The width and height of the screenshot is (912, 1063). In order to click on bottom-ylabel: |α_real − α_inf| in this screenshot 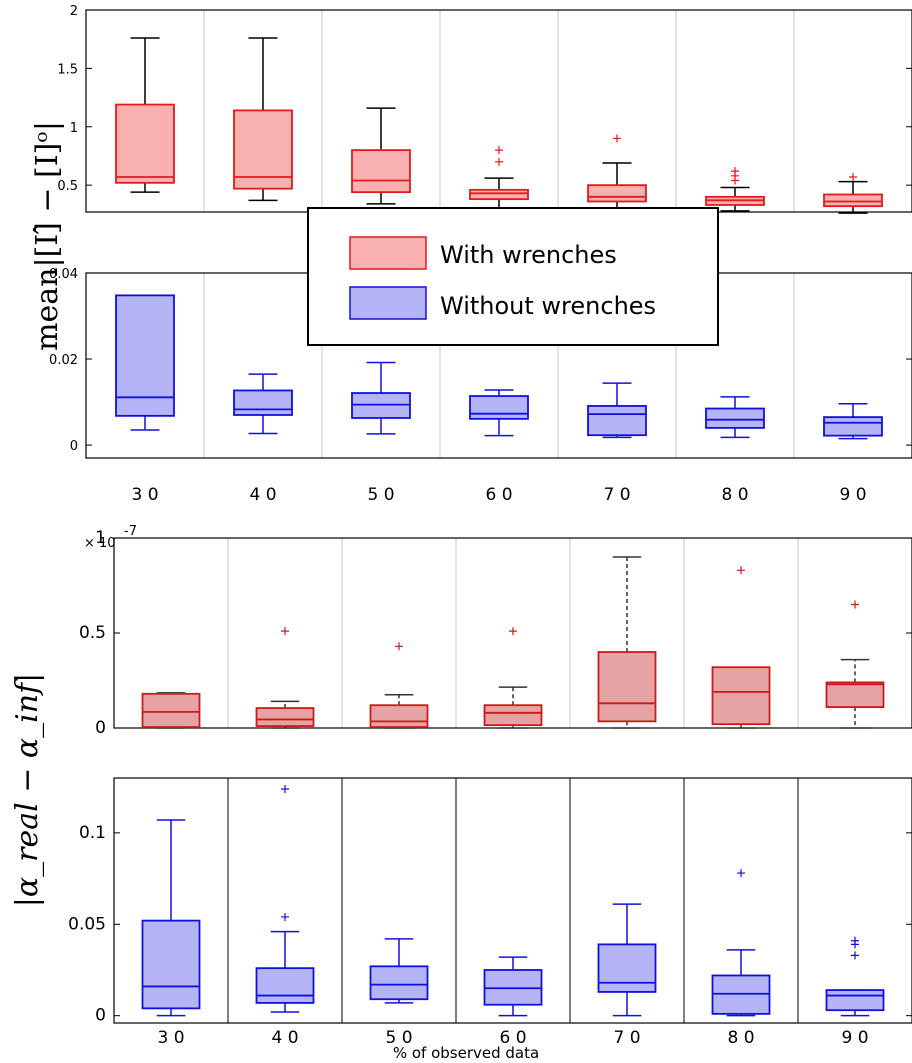, I will do `click(27, 790)`.